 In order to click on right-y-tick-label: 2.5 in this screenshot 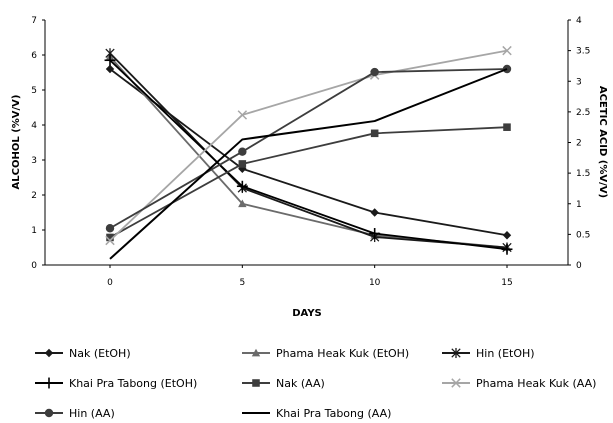, I will do `click(583, 113)`.